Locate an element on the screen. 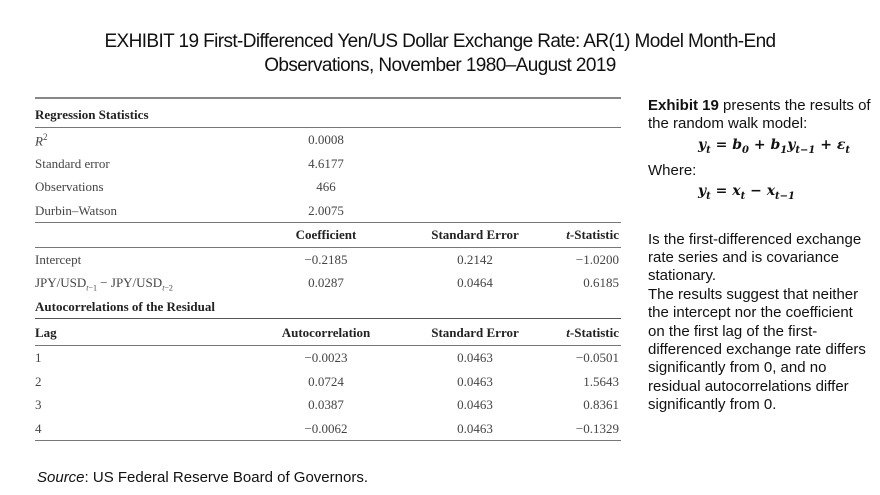  regression-stats-header: Regression Statistics is located at coordinates (92, 114).